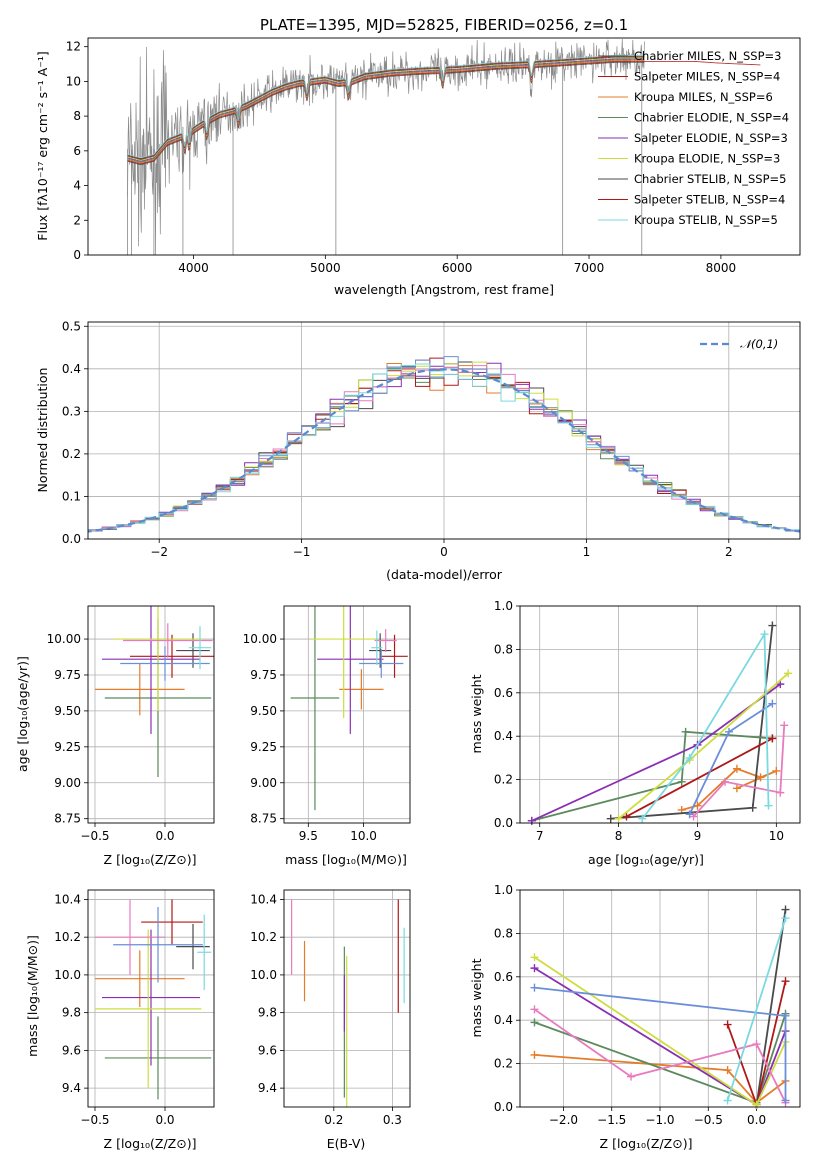 Image resolution: width=819 pixels, height=1170 pixels. I want to click on age-vs-z-xlabel: Z [log₁₀(Z/Z⊙)], so click(150, 859).